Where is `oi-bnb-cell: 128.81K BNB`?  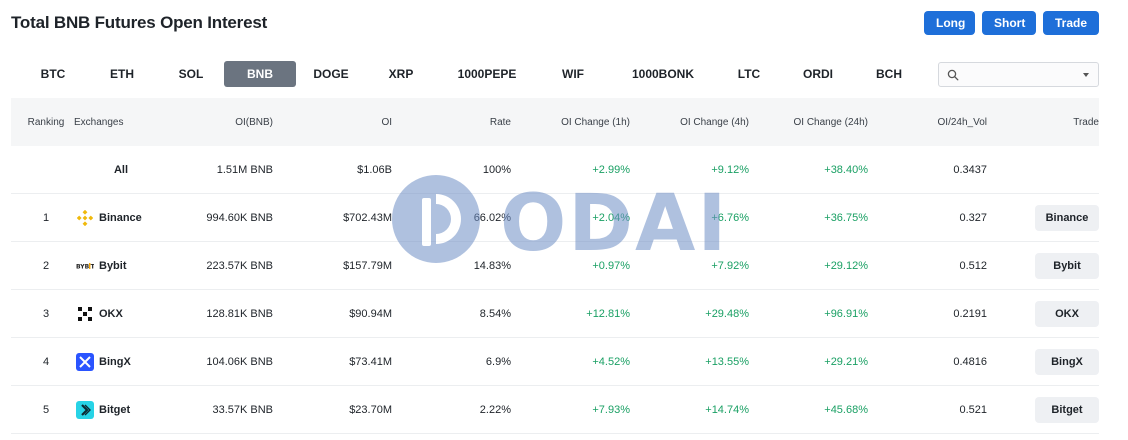
oi-bnb-cell: 128.81K BNB is located at coordinates (239, 313).